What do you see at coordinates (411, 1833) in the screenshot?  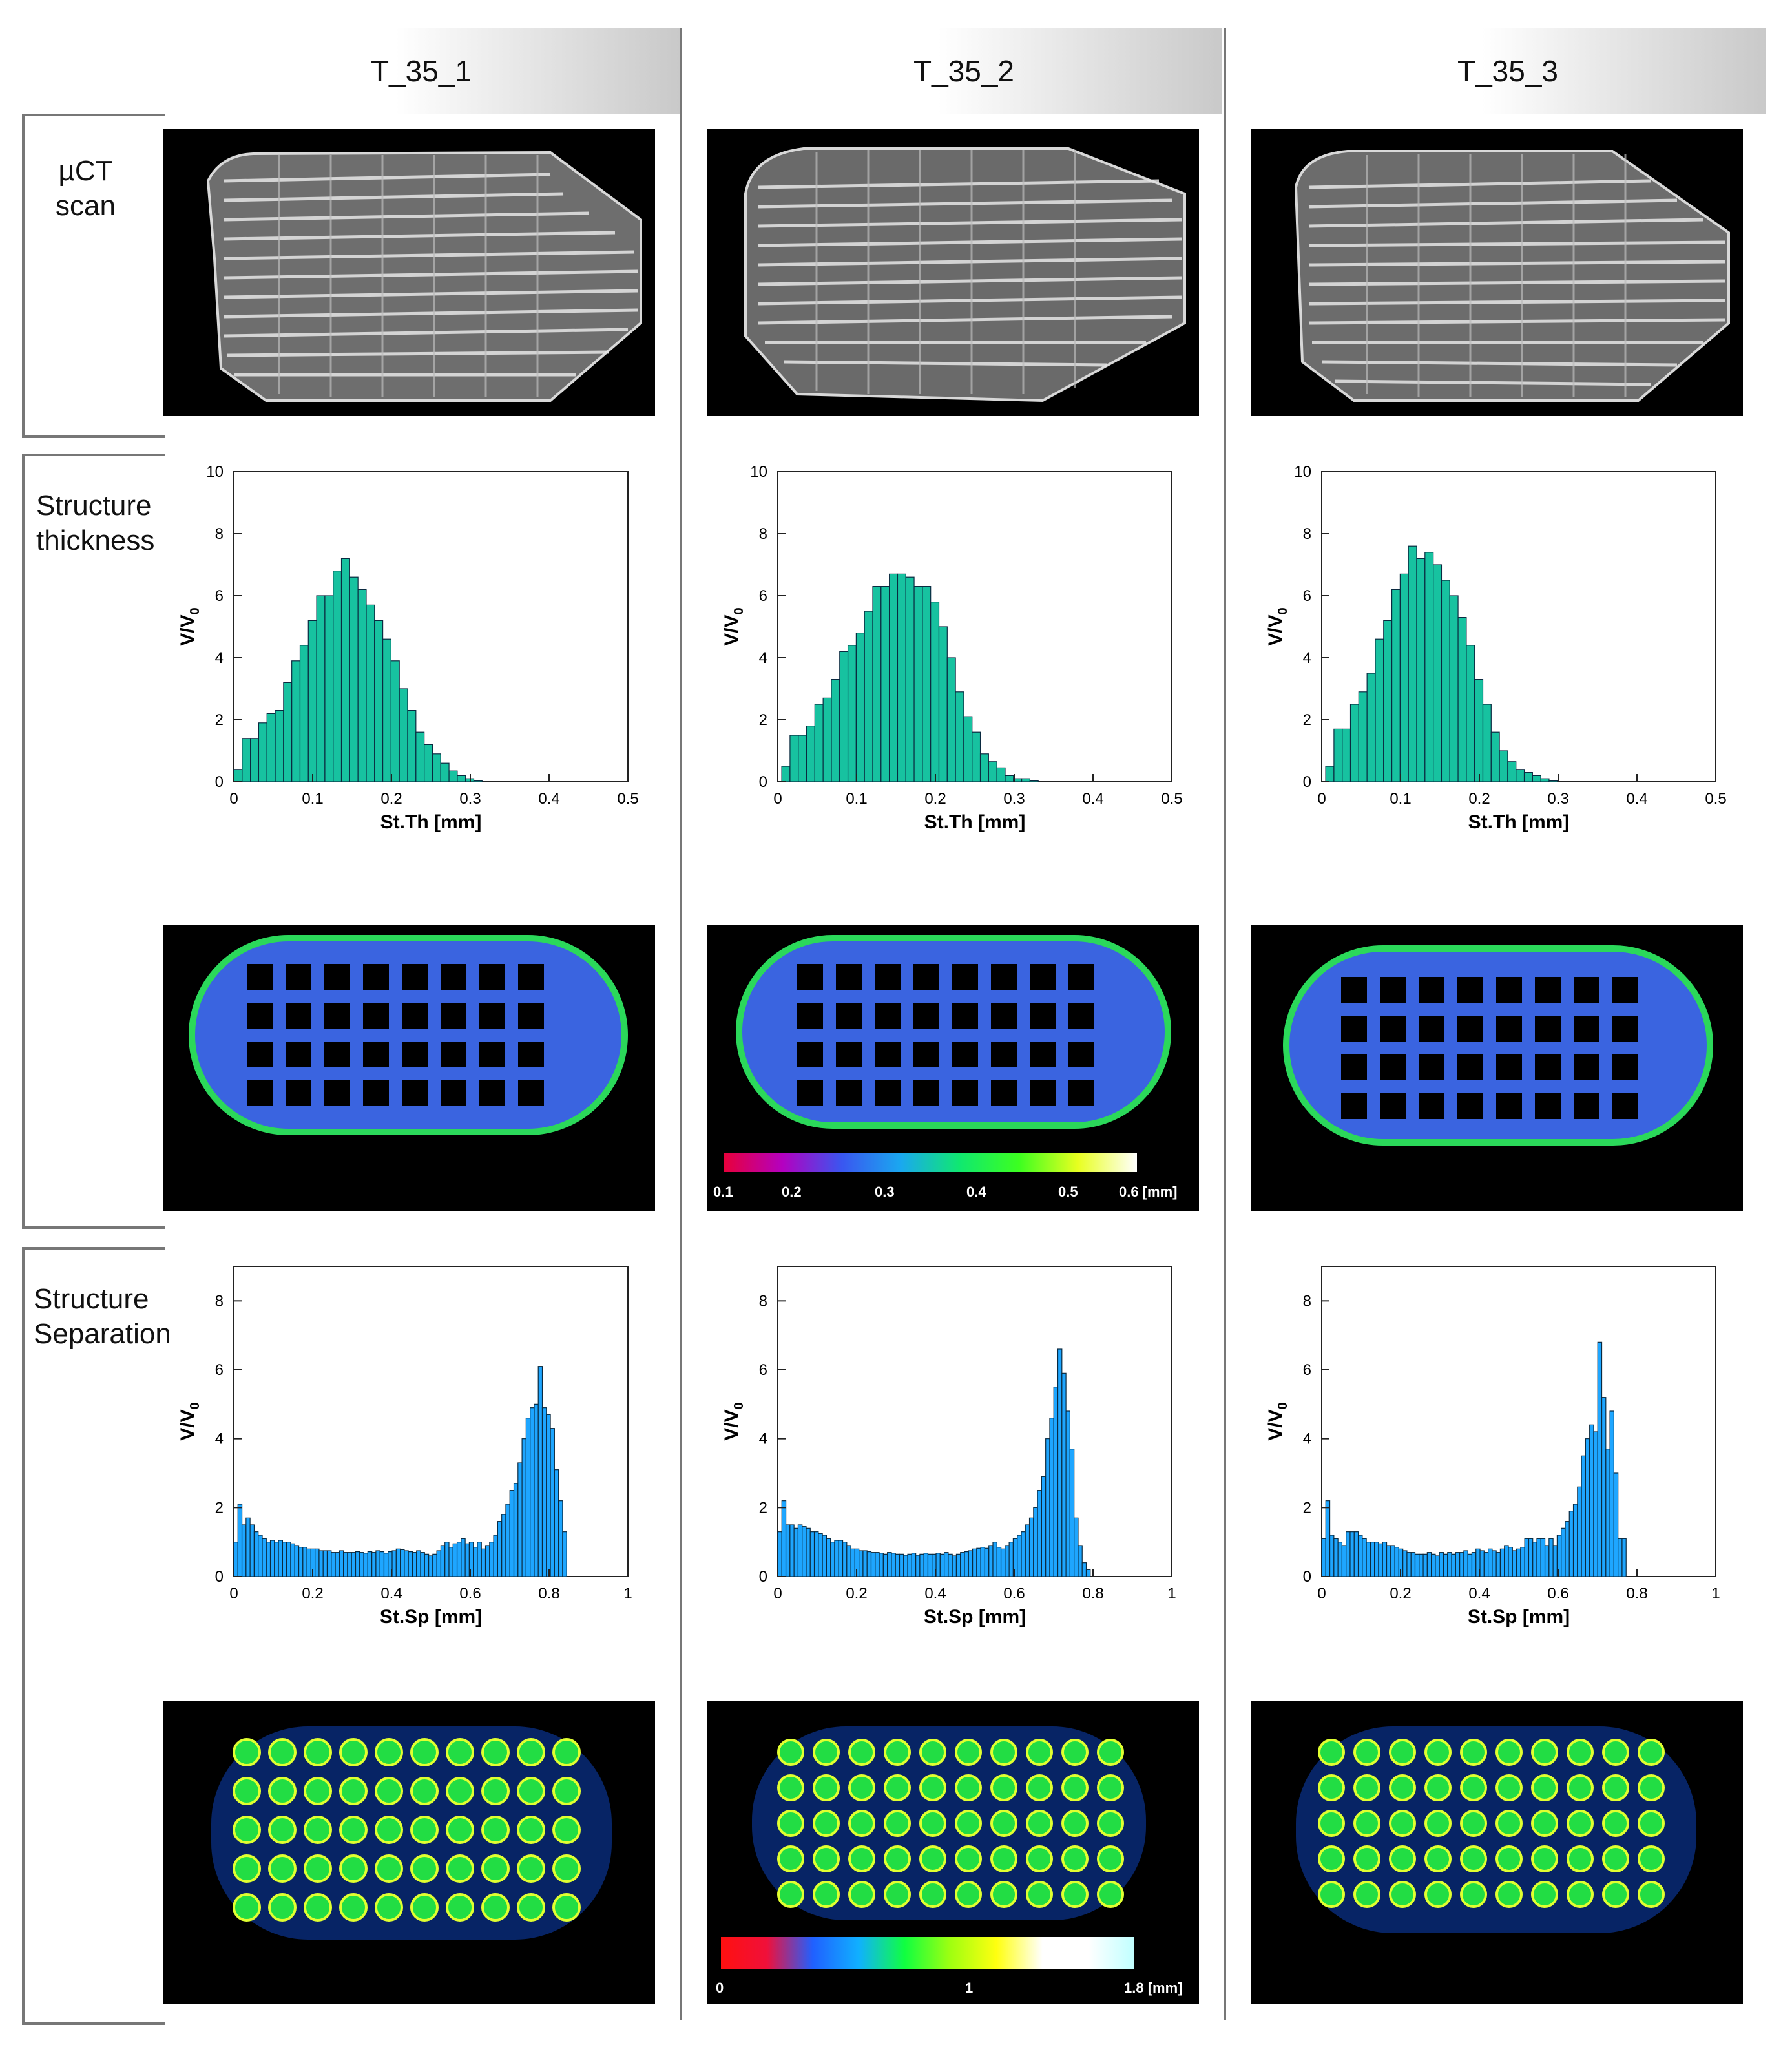 I see `separation-map-render` at bounding box center [411, 1833].